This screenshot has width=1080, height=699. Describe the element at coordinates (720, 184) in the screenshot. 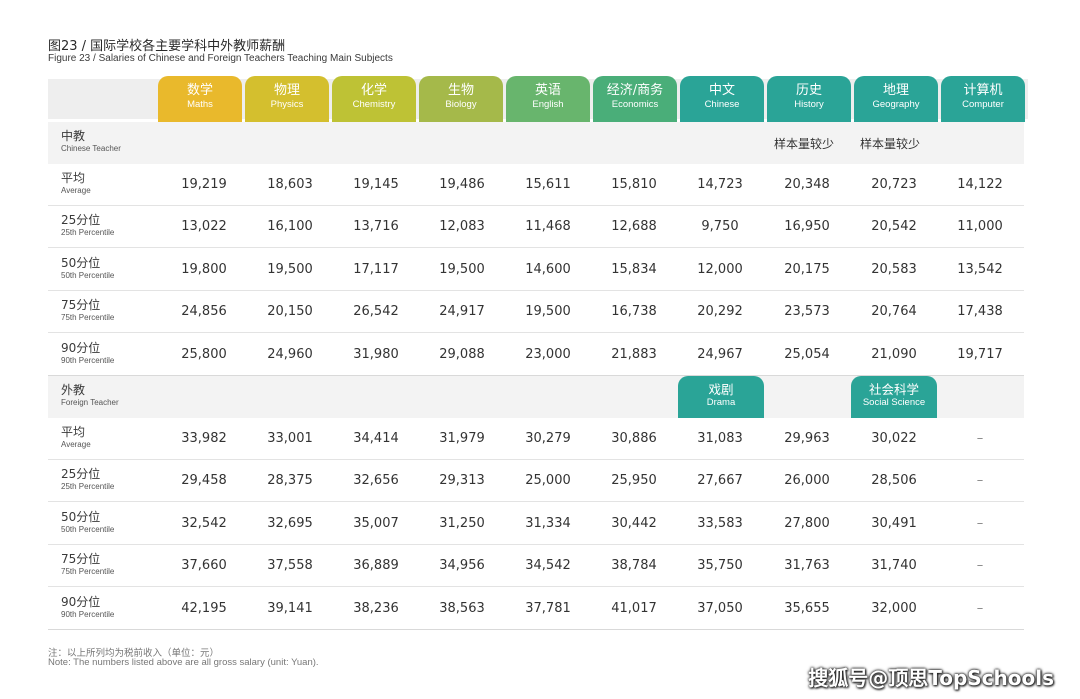

I see `table-cell: 14,723` at that location.